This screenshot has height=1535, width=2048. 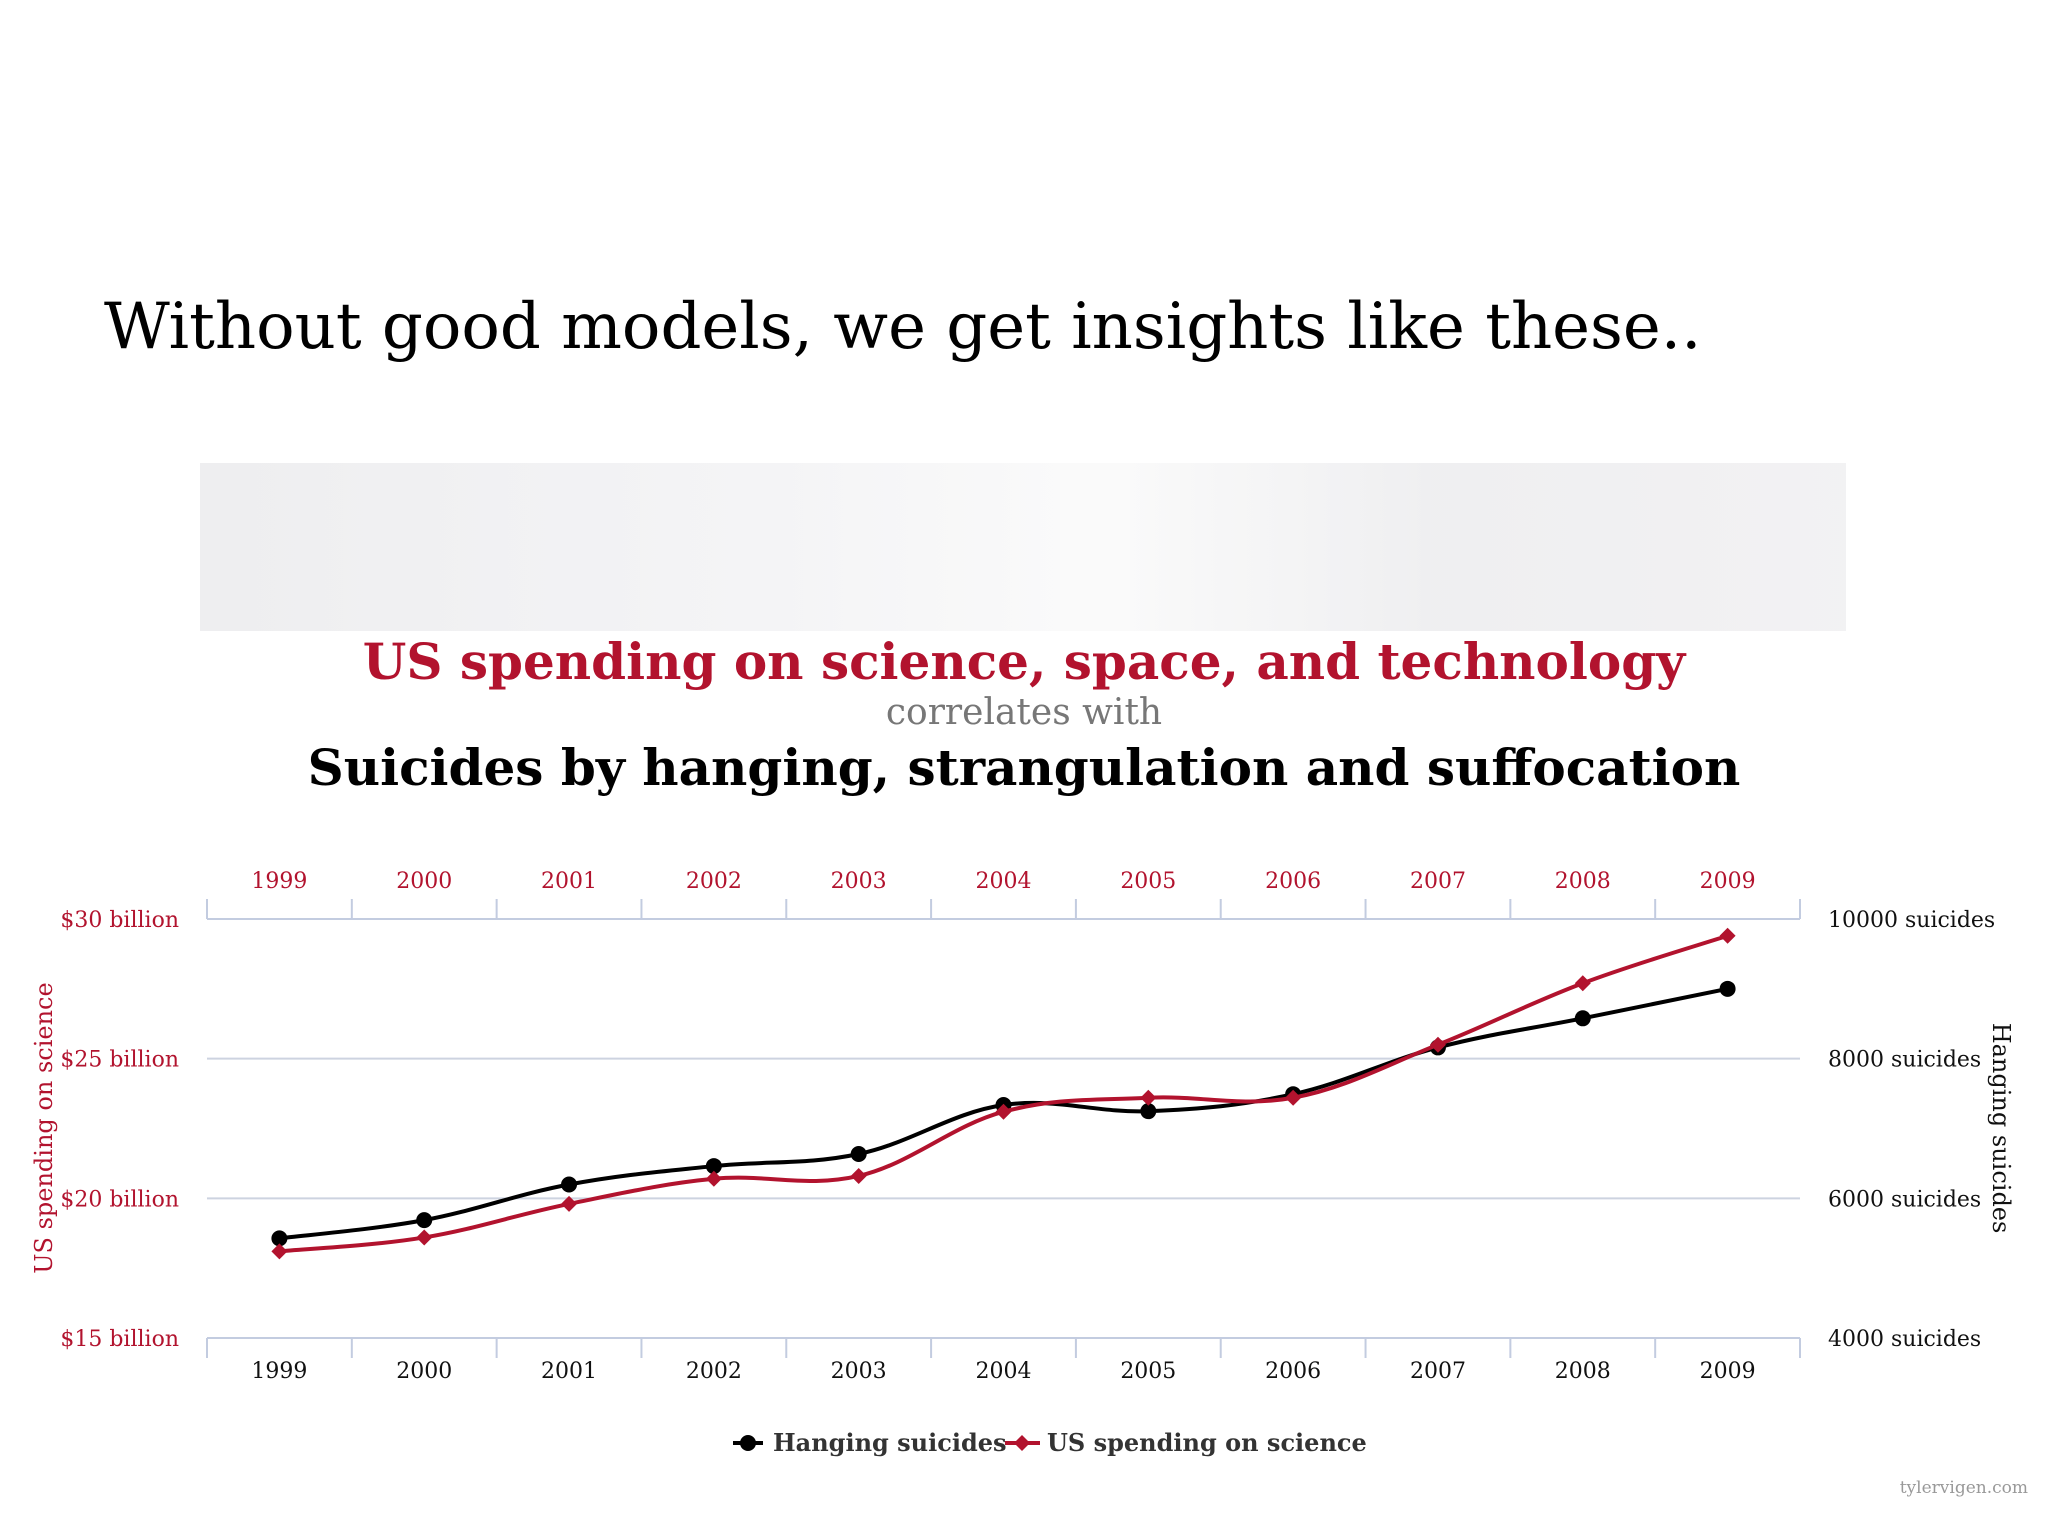 I want to click on legend-label-spending: US spending on science, so click(x=1207, y=1442).